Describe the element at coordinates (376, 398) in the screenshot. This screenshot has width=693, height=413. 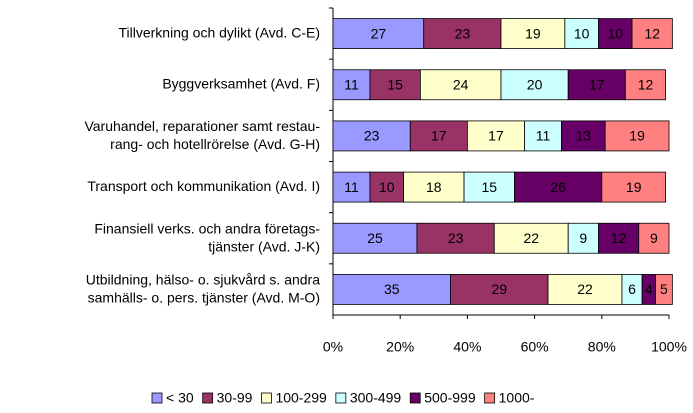
I see `legend-label: 300-499` at that location.